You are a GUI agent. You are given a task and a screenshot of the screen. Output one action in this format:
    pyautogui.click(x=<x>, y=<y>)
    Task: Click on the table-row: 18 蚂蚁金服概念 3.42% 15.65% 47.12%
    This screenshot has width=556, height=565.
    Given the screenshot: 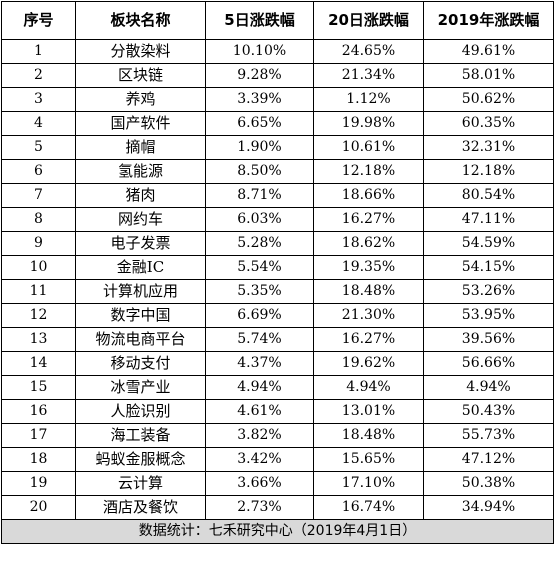 What is the action you would take?
    pyautogui.click(x=277, y=459)
    